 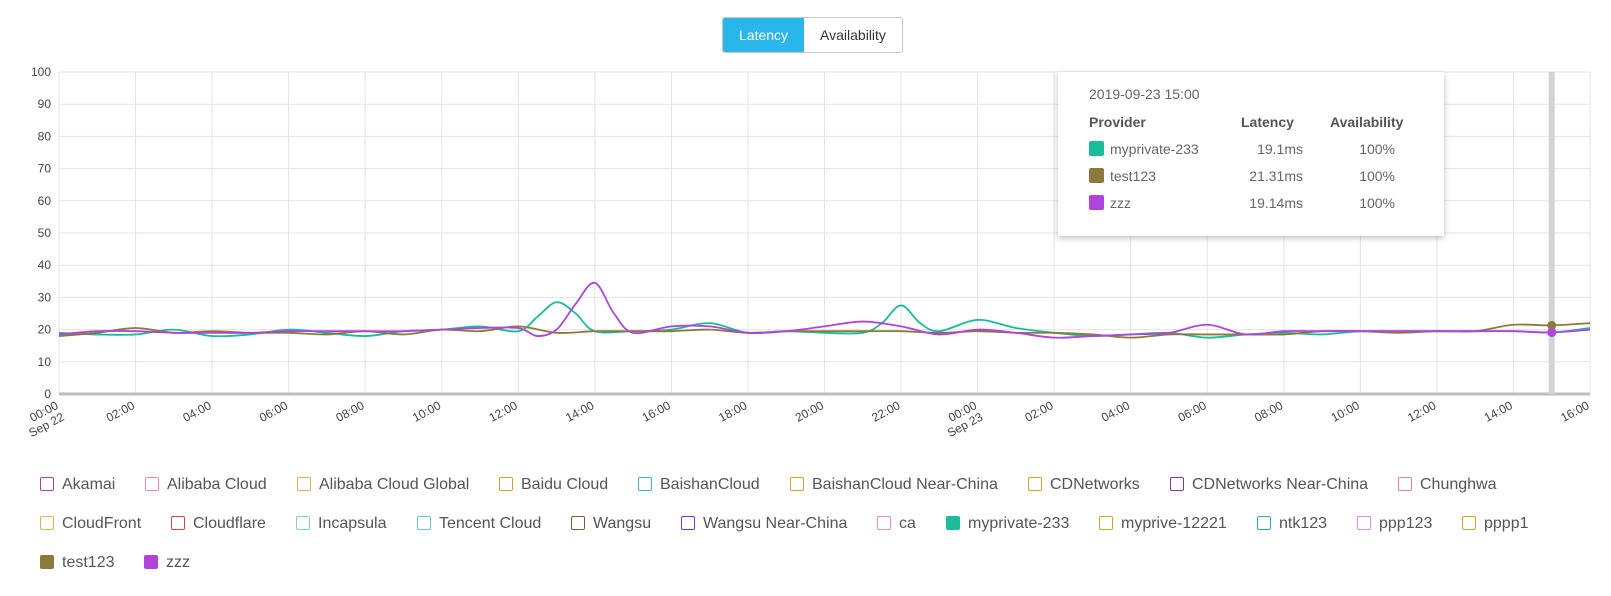 I want to click on legend-item: myprivate-233, so click(x=1007, y=524).